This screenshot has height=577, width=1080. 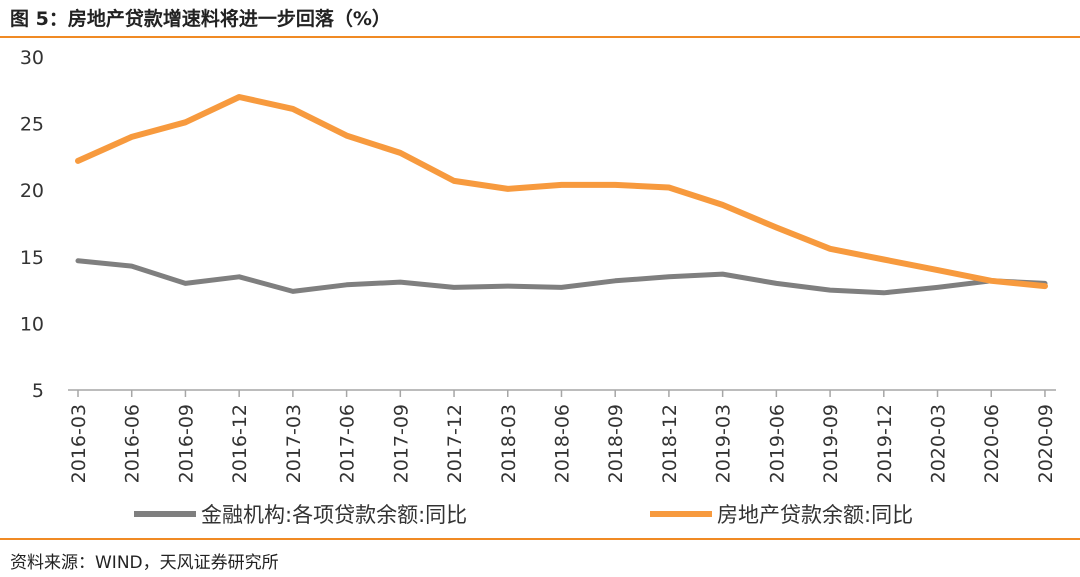 What do you see at coordinates (939, 443) in the screenshot?
I see `x-tick-label: 2020-03` at bounding box center [939, 443].